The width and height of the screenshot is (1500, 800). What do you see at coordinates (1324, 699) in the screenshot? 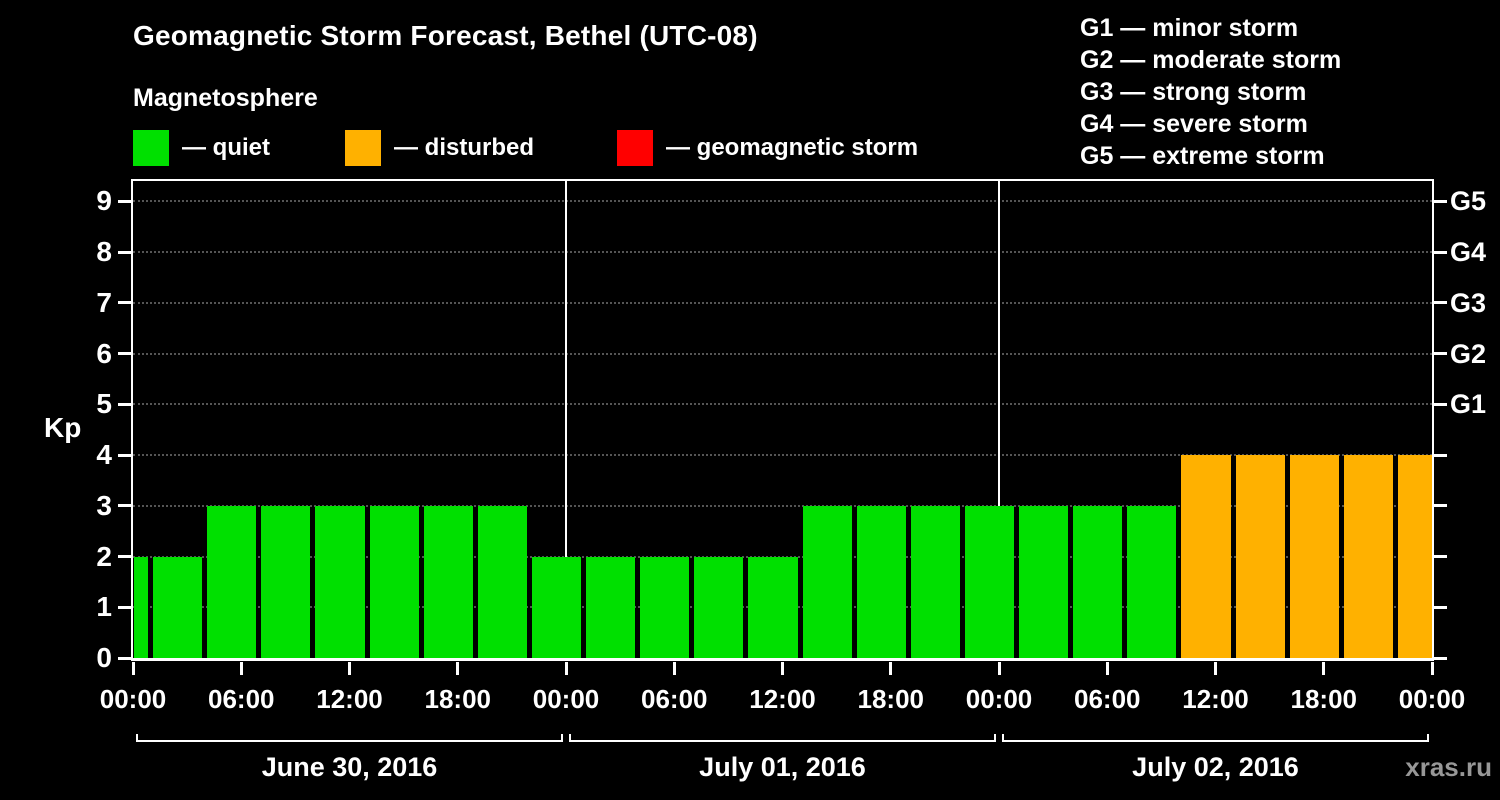
I see `x-axis-tick-label: 18:00` at bounding box center [1324, 699].